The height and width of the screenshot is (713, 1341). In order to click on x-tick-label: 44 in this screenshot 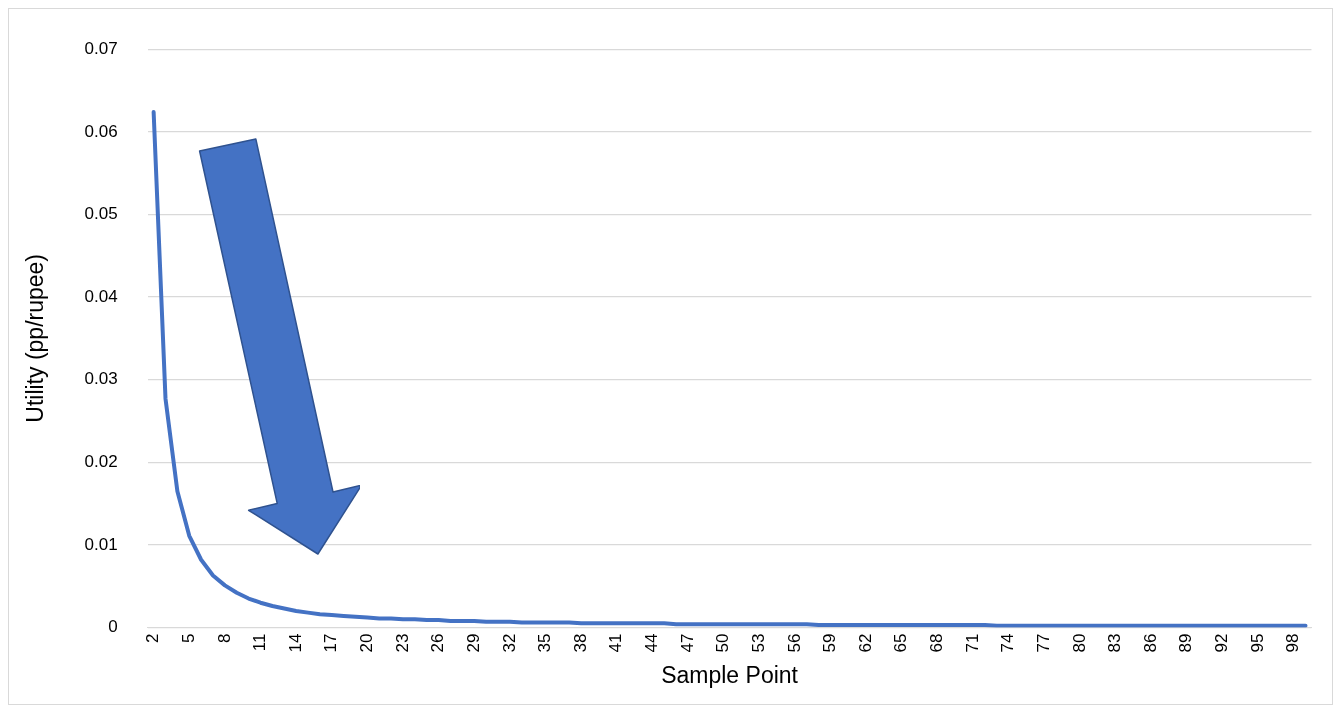, I will do `click(652, 643)`.